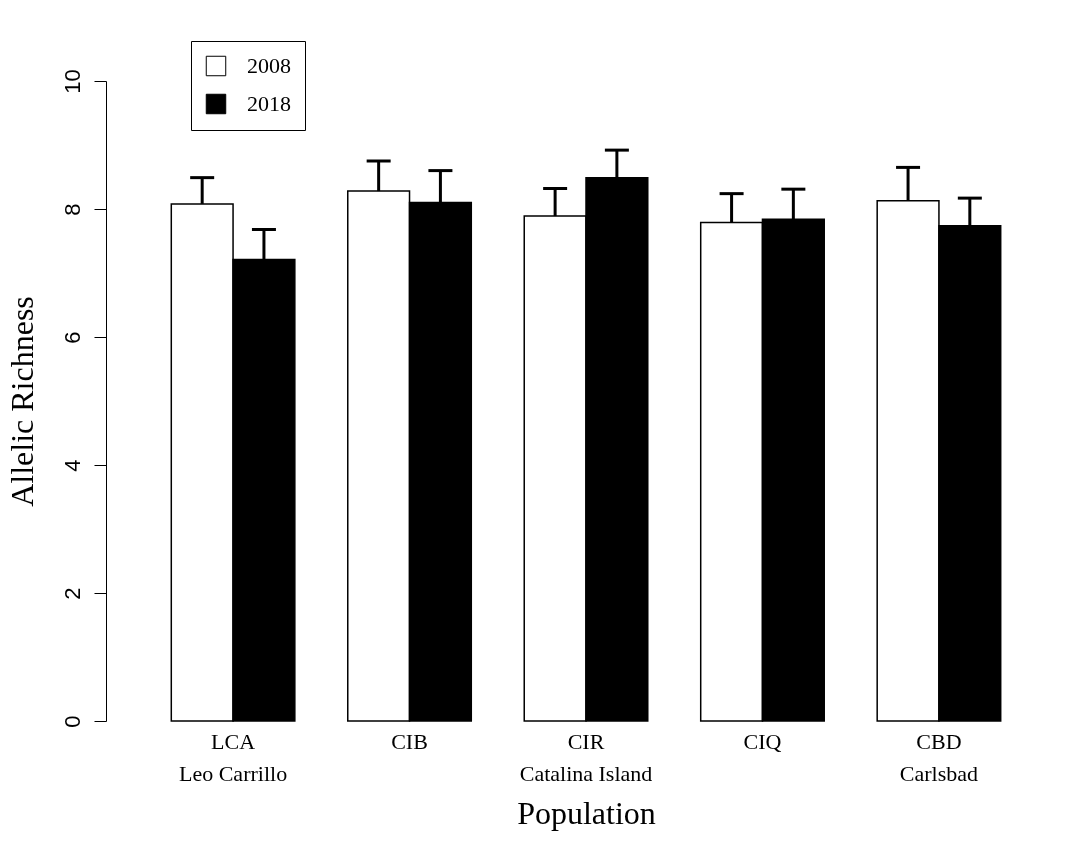  Describe the element at coordinates (762, 741) in the screenshot. I see `x-tick-label: CIQ` at that location.